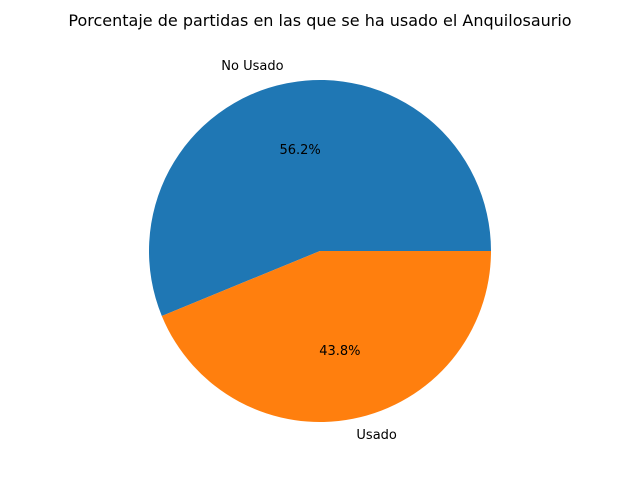 Image resolution: width=640 pixels, height=480 pixels. What do you see at coordinates (339, 351) in the screenshot?
I see `slice-percent-1: 43.8%` at bounding box center [339, 351].